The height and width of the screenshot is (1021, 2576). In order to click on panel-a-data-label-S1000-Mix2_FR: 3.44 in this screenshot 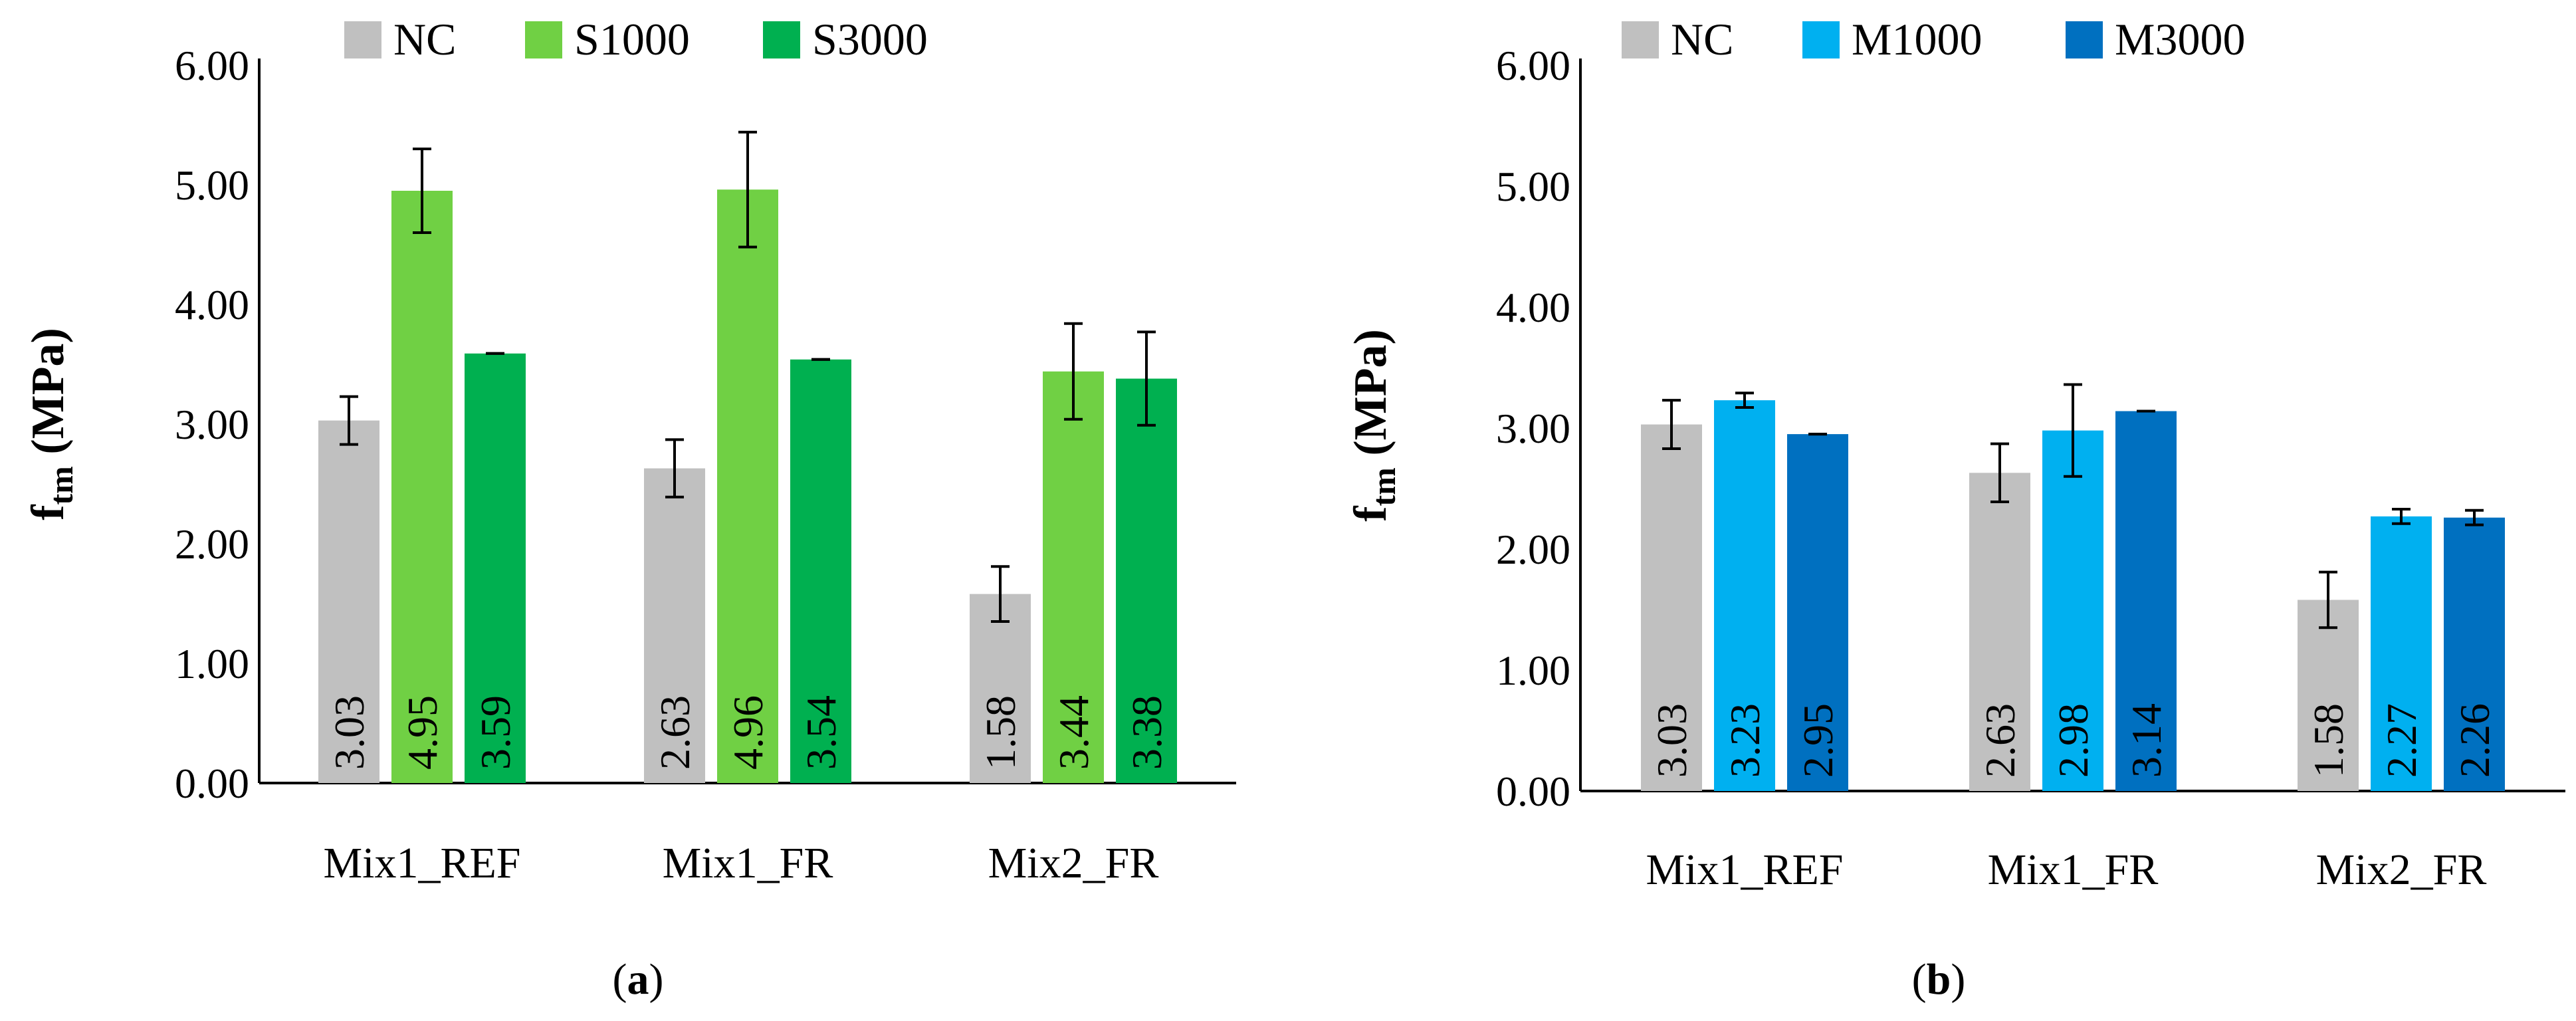, I will do `click(1073, 732)`.